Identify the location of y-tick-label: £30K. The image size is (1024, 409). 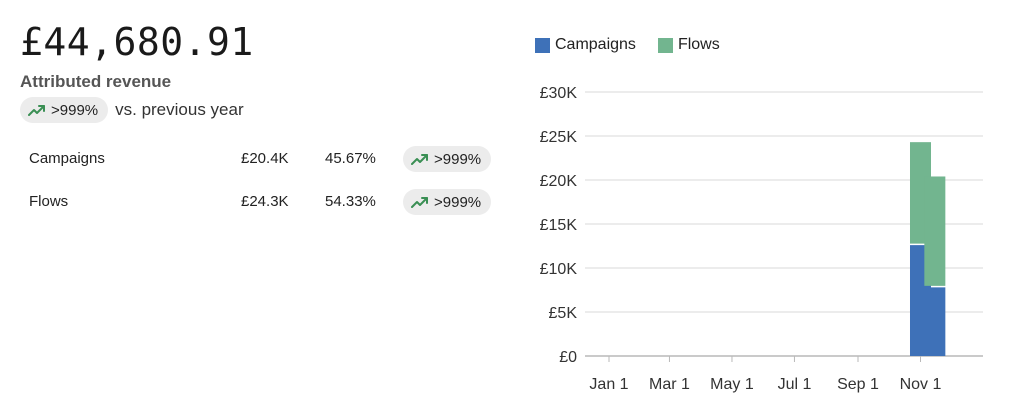
(559, 93).